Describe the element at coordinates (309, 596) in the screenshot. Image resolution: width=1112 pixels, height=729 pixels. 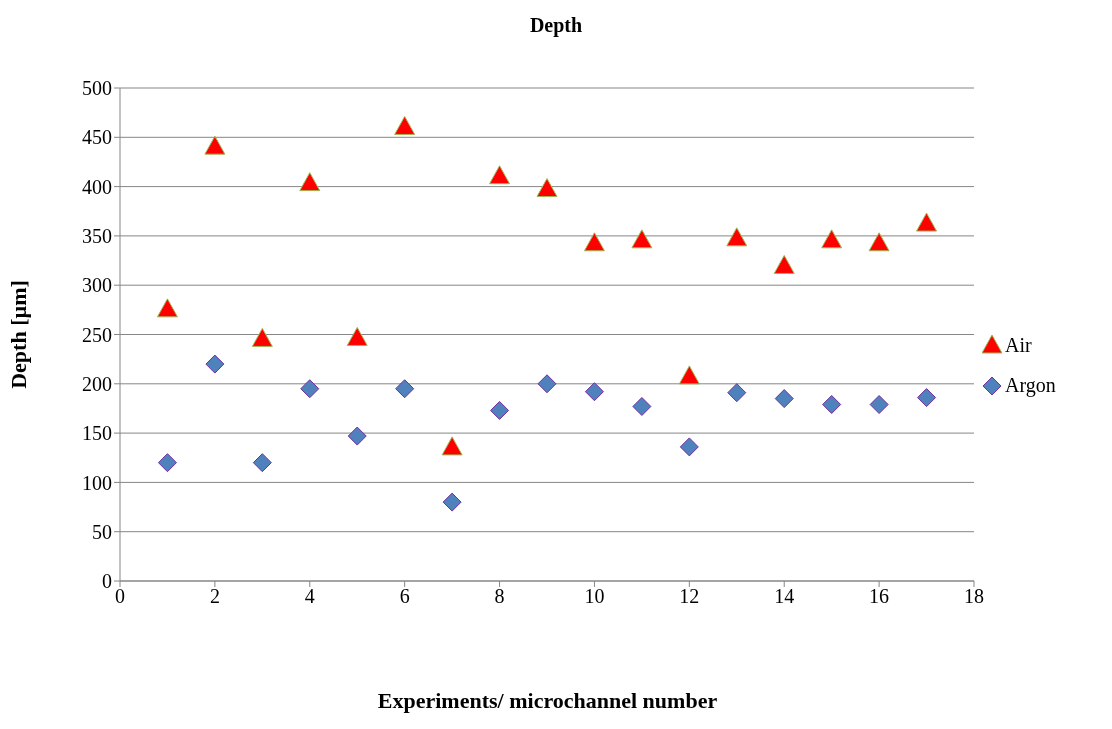
I see `x-tick-label: 4` at that location.